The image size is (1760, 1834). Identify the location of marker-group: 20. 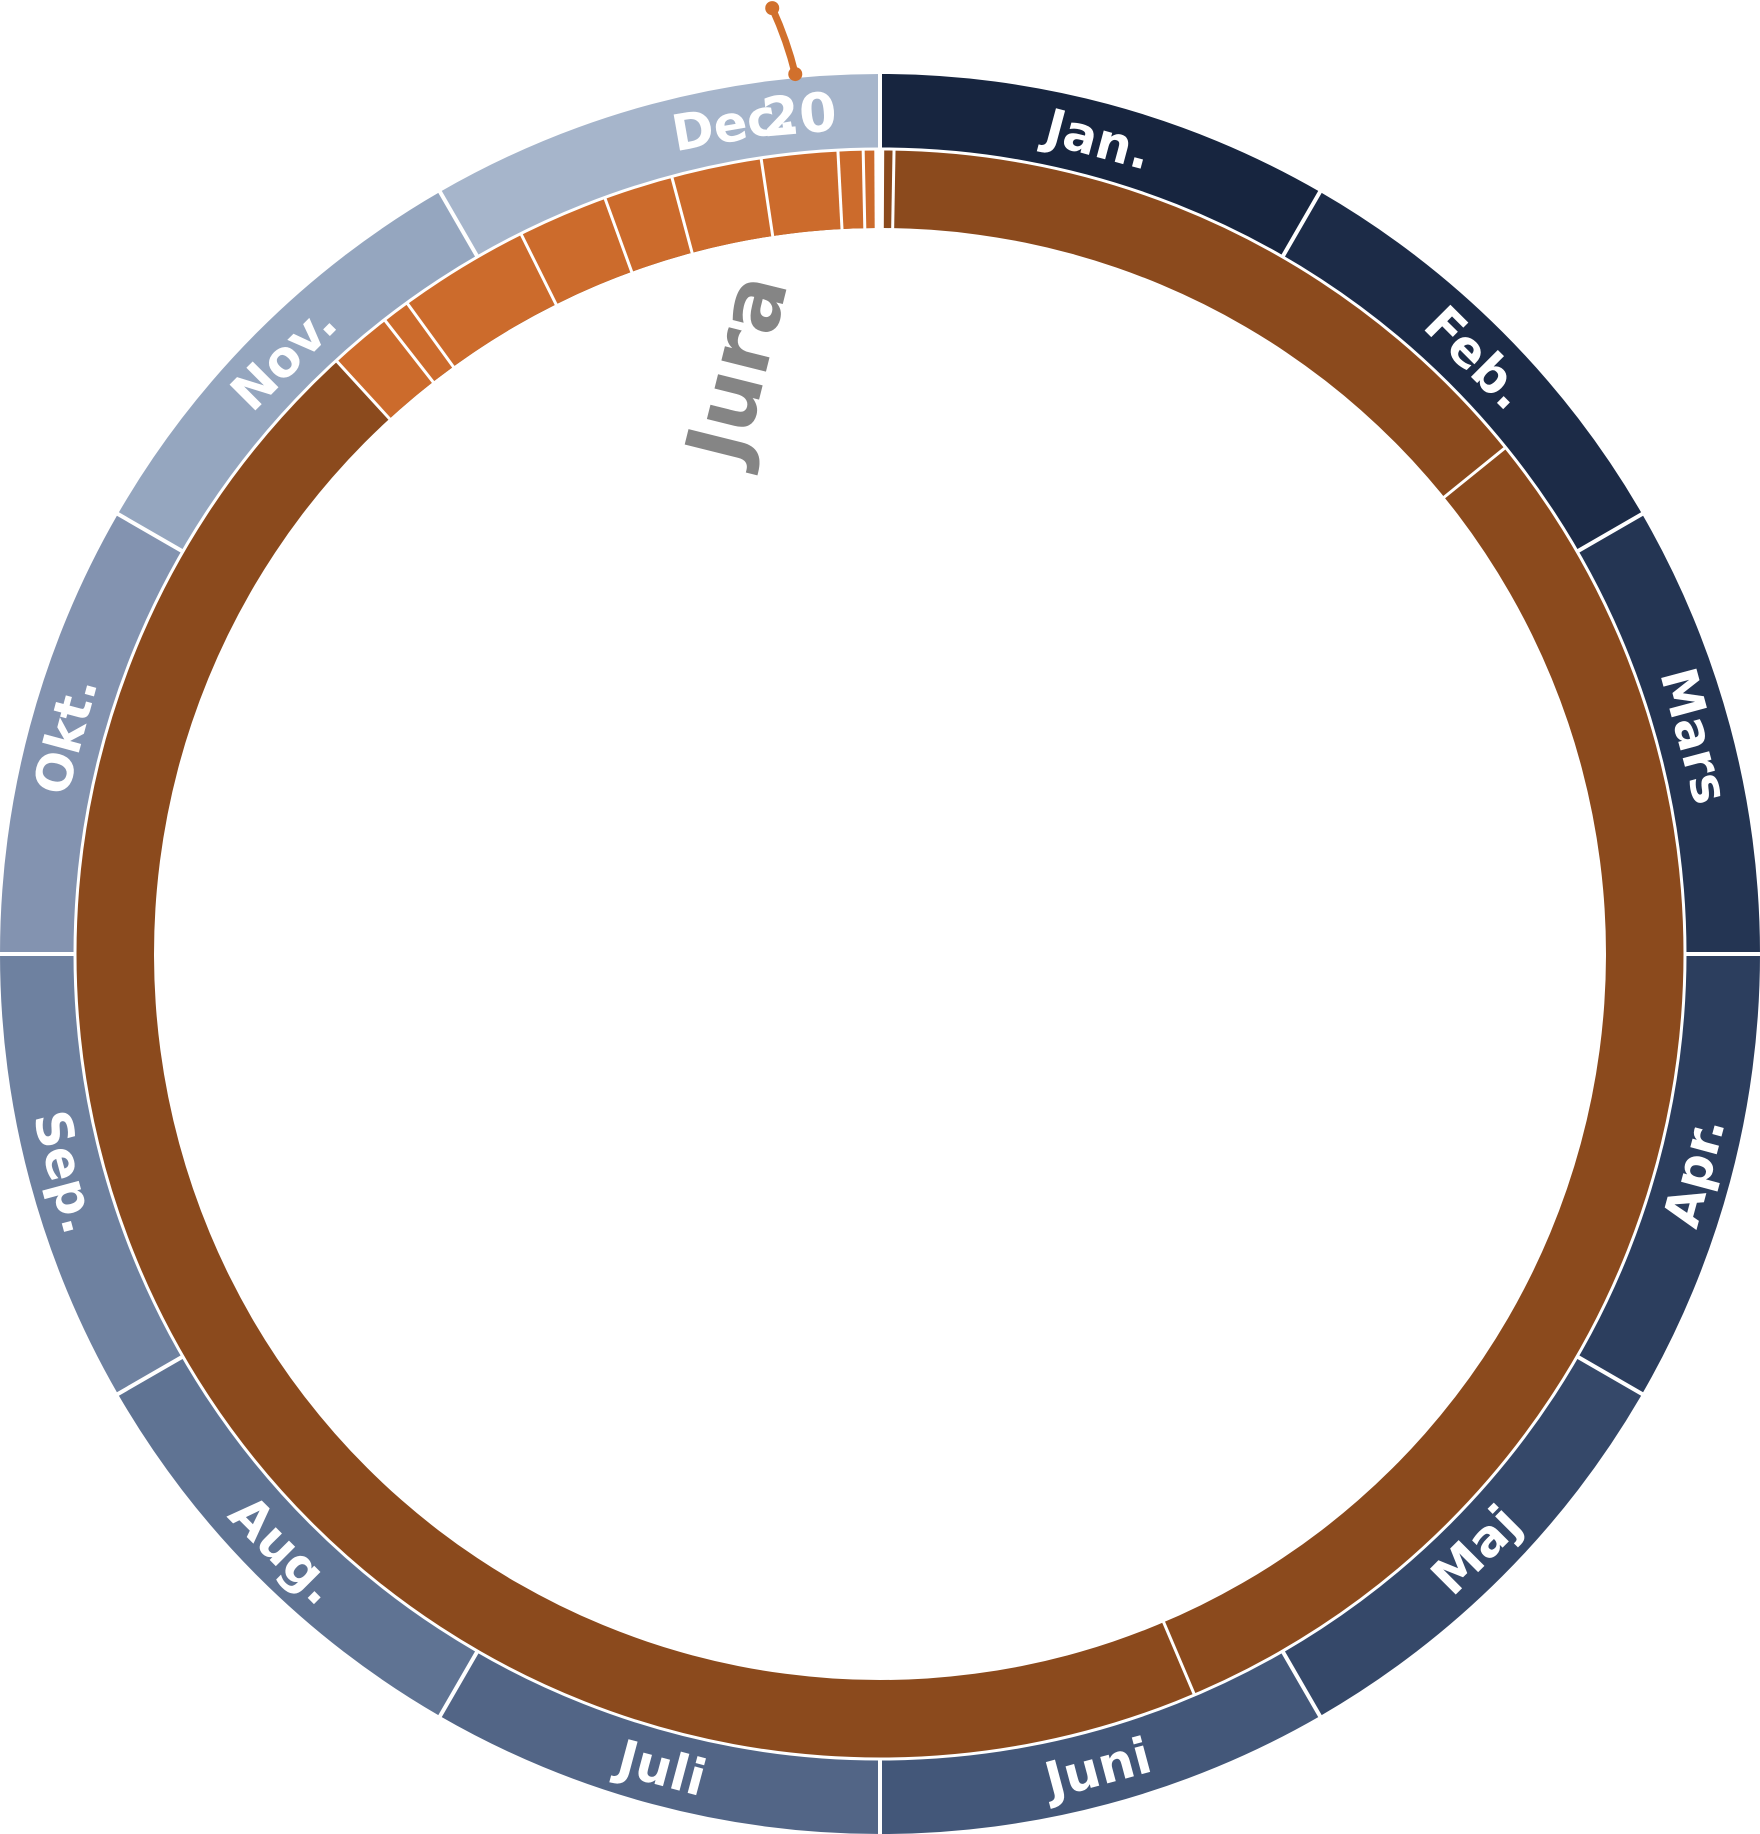
(799, 75).